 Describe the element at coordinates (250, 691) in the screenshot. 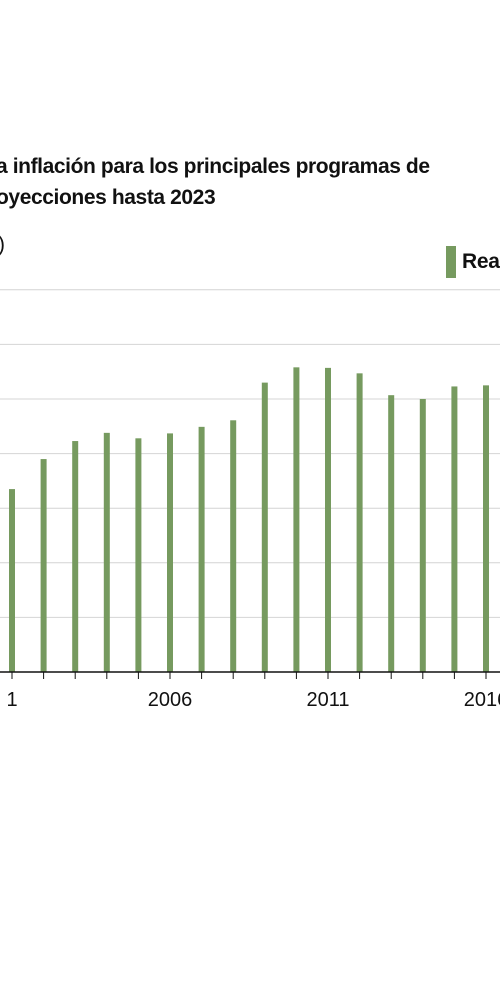

I see `axis-layer: 1 2006 2011 2016` at that location.